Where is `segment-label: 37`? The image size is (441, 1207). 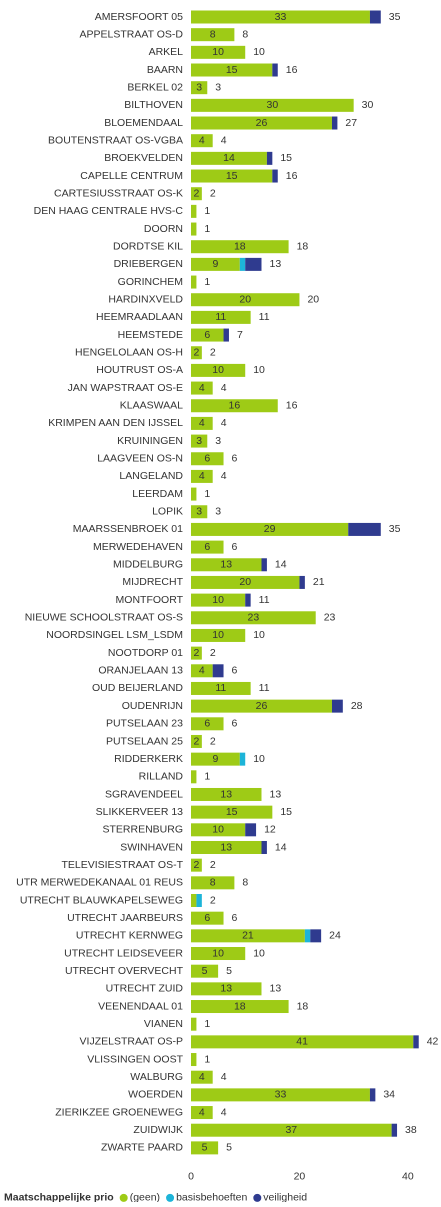
segment-label: 37 is located at coordinates (291, 1130).